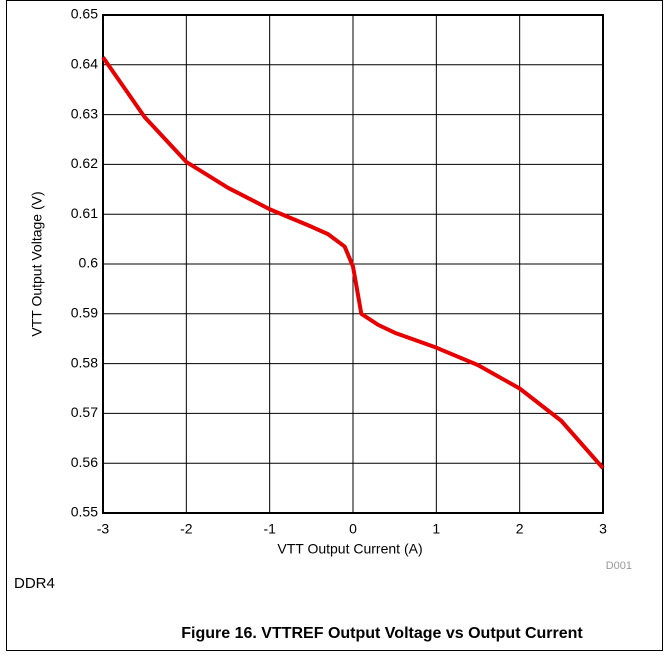 The image size is (669, 656). What do you see at coordinates (37, 263) in the screenshot?
I see `y-axis-label: VTT Output Voltage (V)` at bounding box center [37, 263].